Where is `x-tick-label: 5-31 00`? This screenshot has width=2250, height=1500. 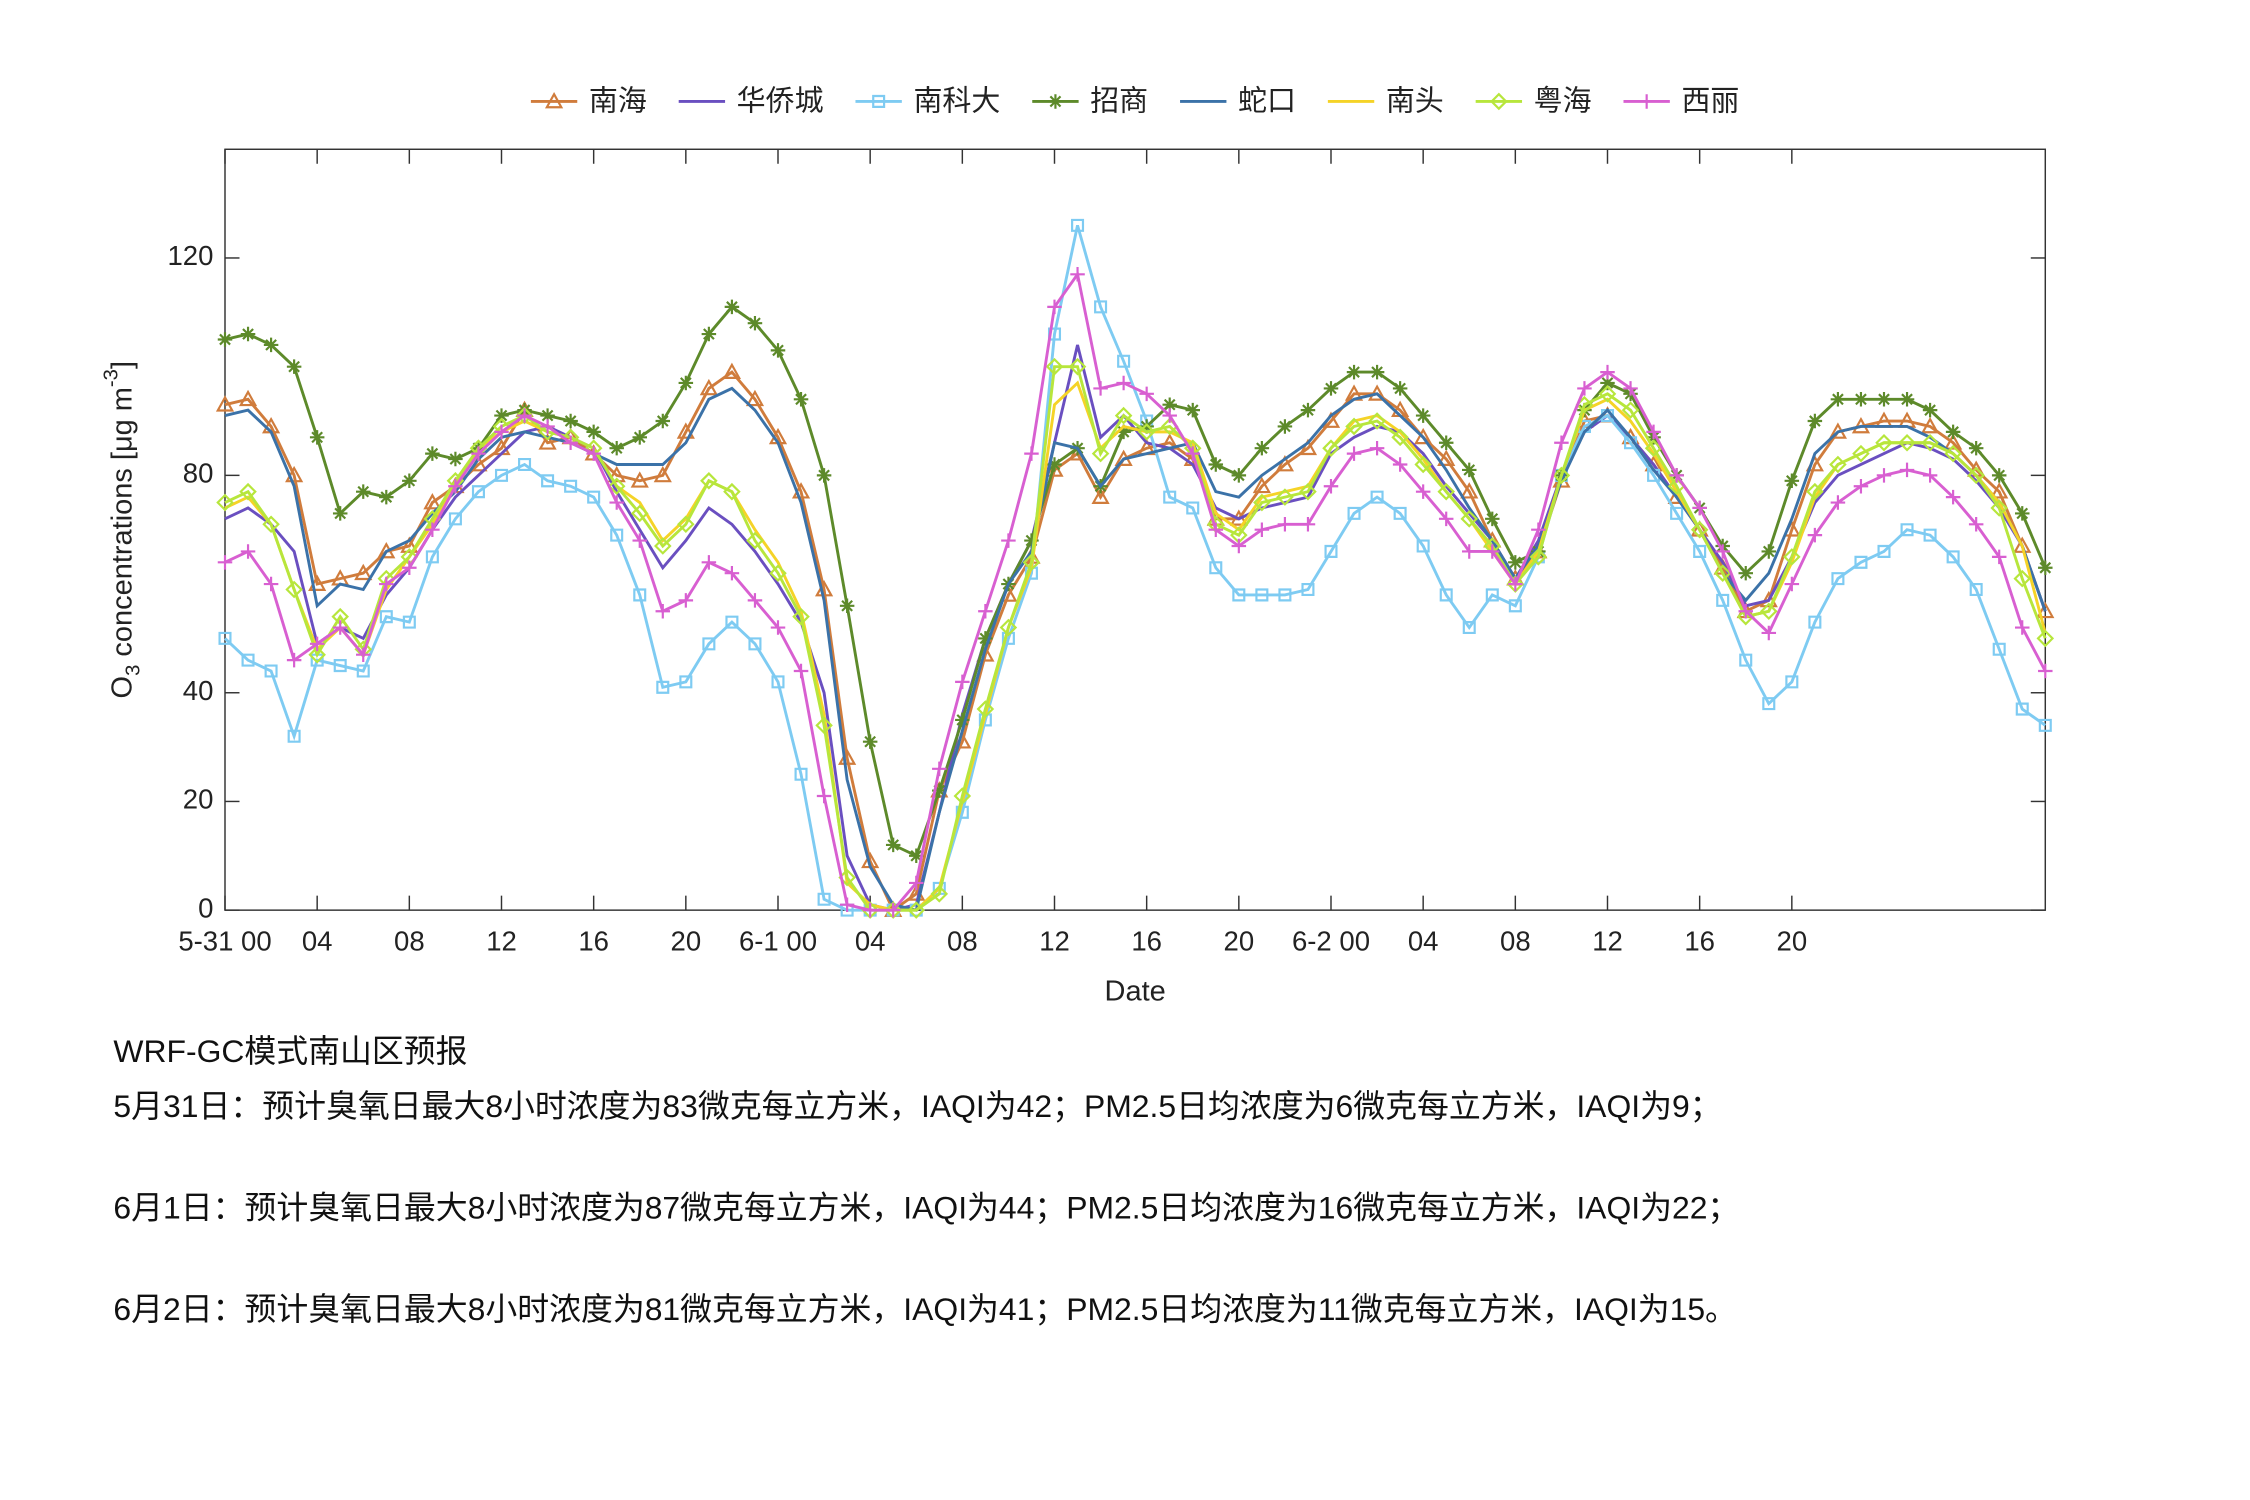 x-tick-label: 5-31 00 is located at coordinates (224, 941).